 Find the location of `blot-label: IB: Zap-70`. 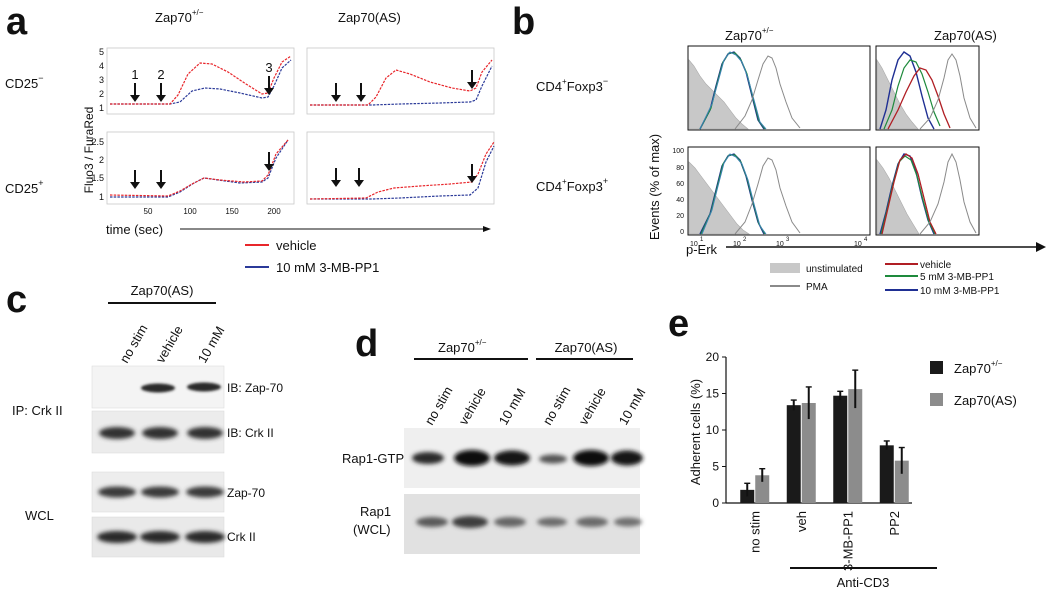

blot-label: IB: Zap-70 is located at coordinates (255, 388).